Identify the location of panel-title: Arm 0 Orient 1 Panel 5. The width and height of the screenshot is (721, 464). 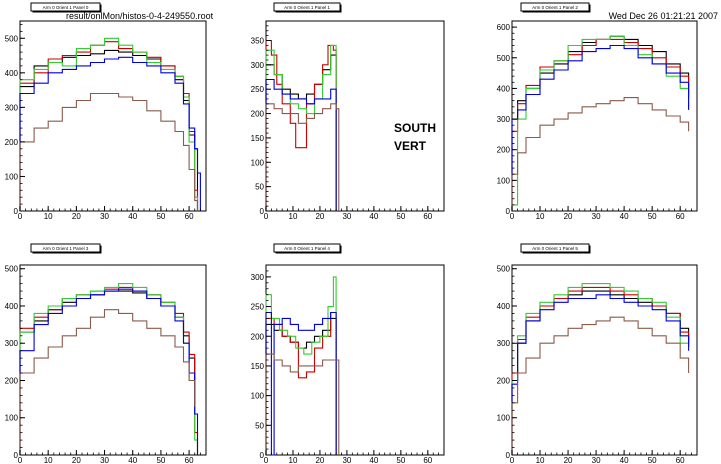
(555, 248).